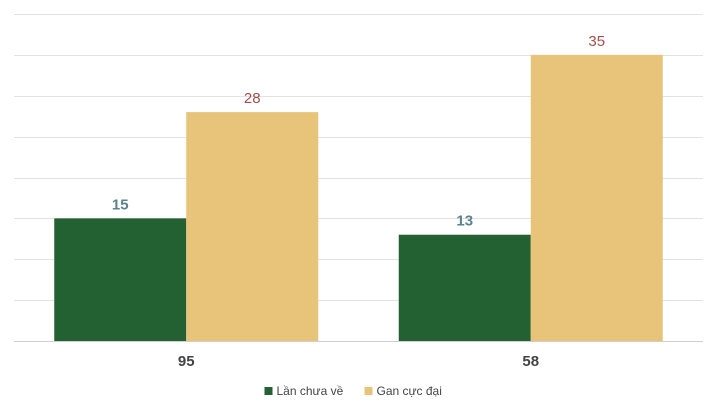  I want to click on data-label: 13, so click(464, 221).